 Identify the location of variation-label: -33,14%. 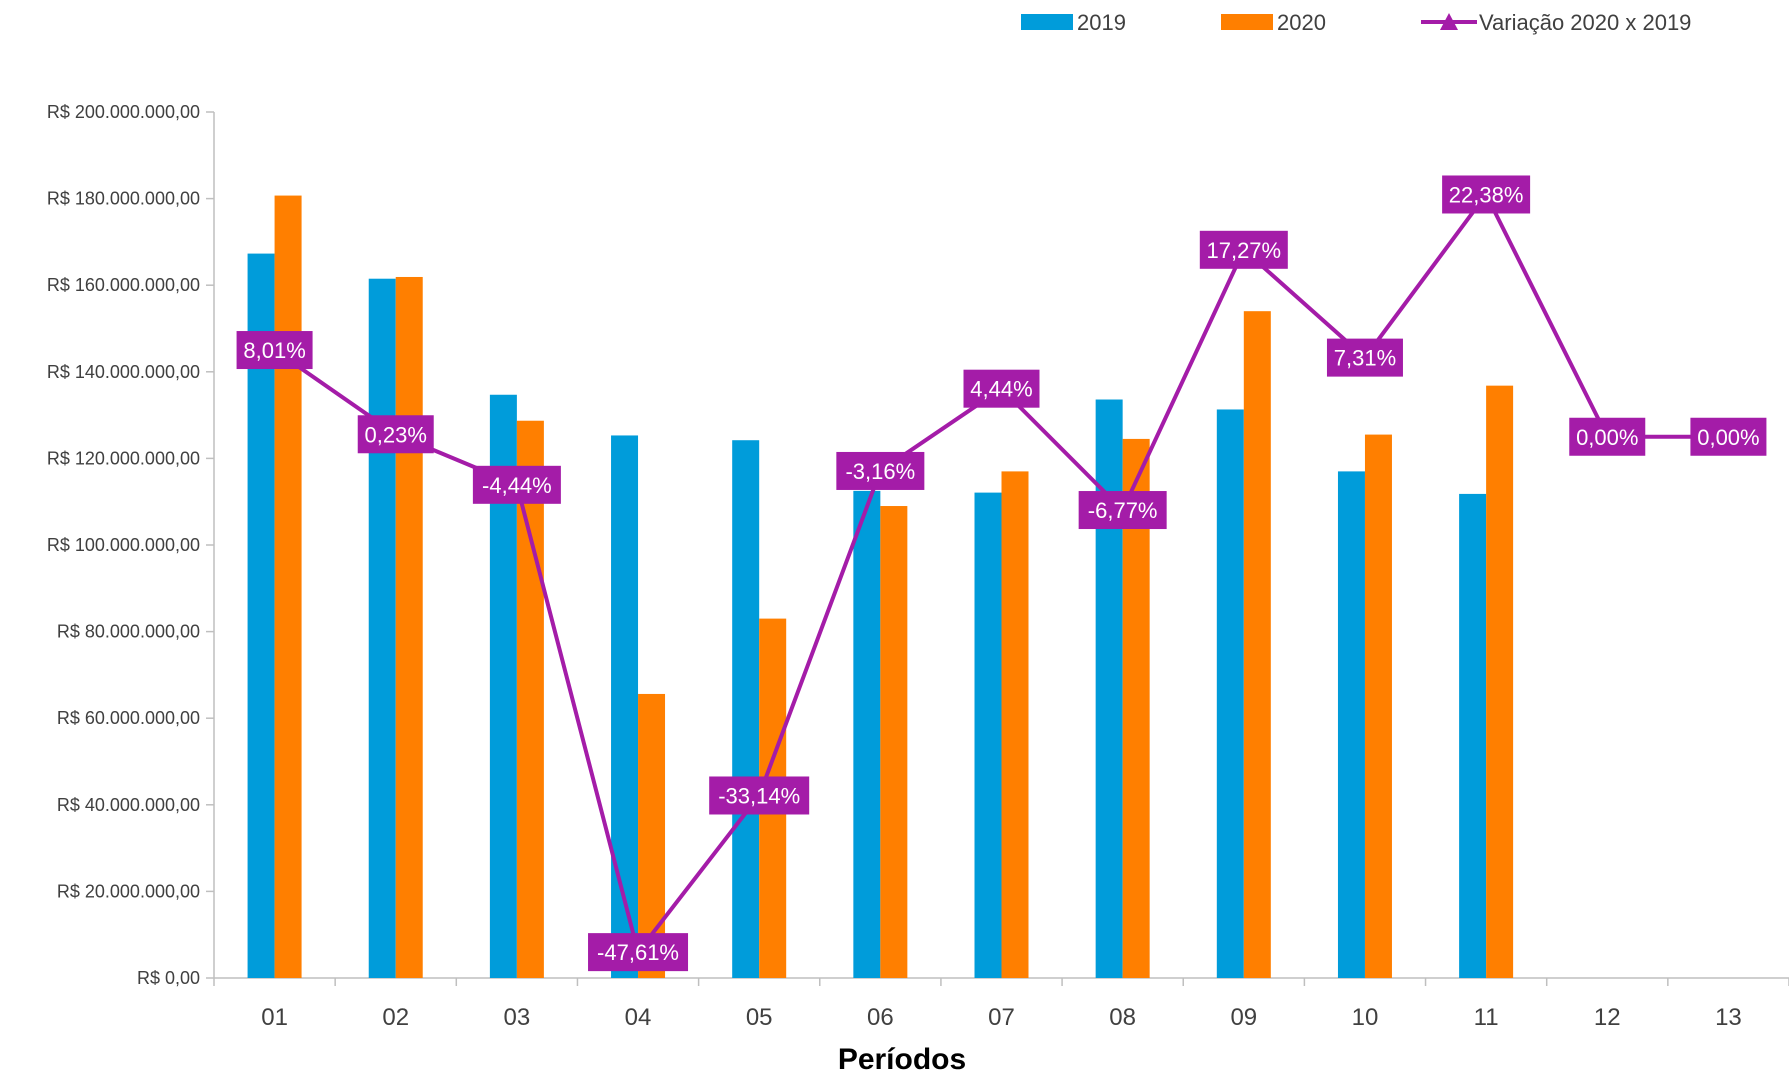
(759, 795).